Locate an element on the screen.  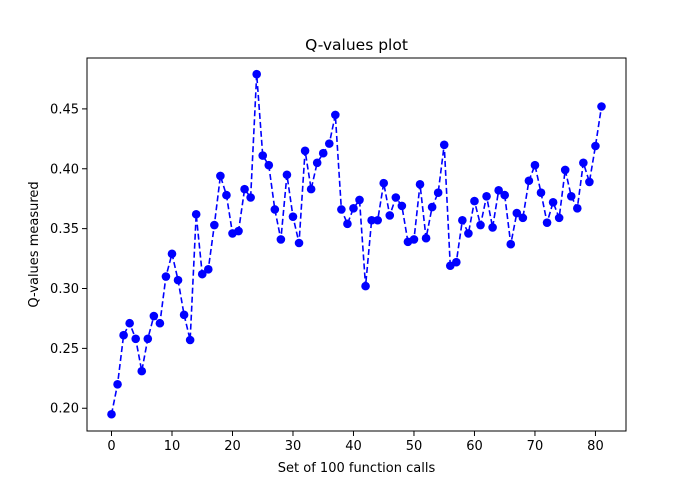
chart-title: Q-values plot is located at coordinates (356, 45).